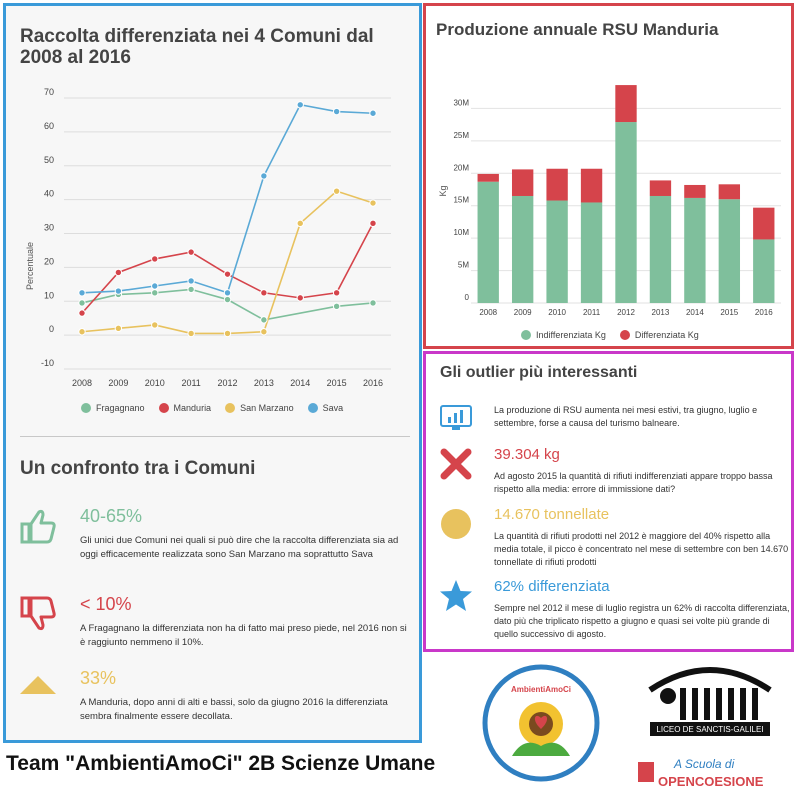  What do you see at coordinates (192, 408) in the screenshot?
I see `legend-label: Manduria` at bounding box center [192, 408].